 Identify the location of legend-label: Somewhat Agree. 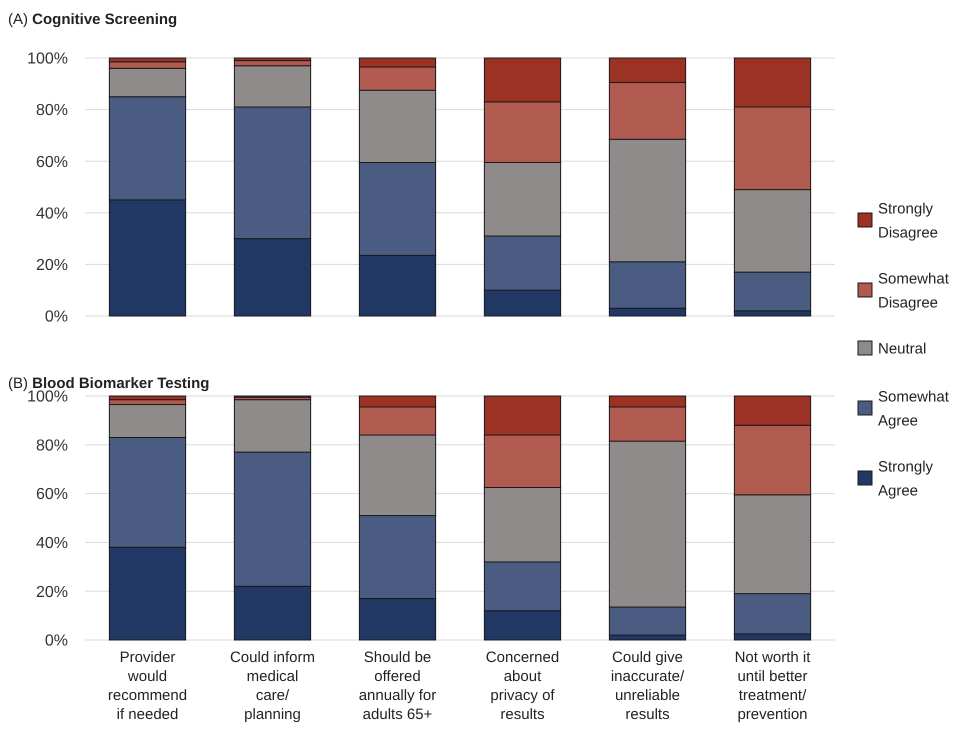
(914, 409).